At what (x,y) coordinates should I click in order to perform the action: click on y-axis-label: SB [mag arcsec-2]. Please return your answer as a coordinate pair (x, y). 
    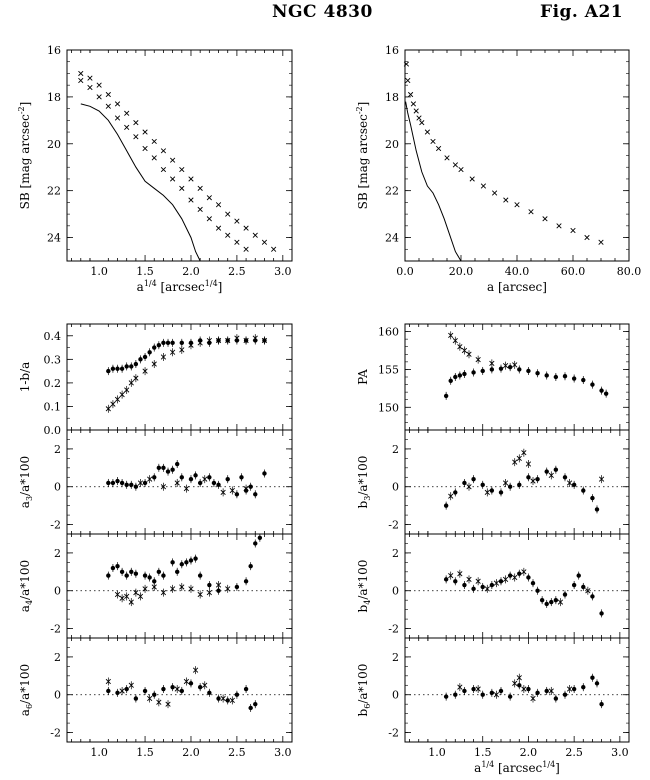
    Looking at the image, I should click on (24, 156).